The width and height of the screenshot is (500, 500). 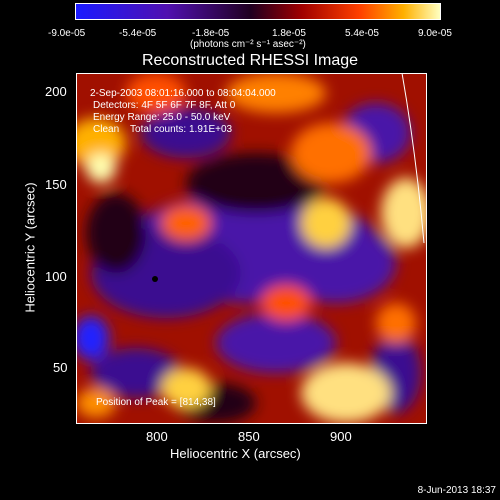 What do you see at coordinates (56, 184) in the screenshot?
I see `y-tick-label: 150` at bounding box center [56, 184].